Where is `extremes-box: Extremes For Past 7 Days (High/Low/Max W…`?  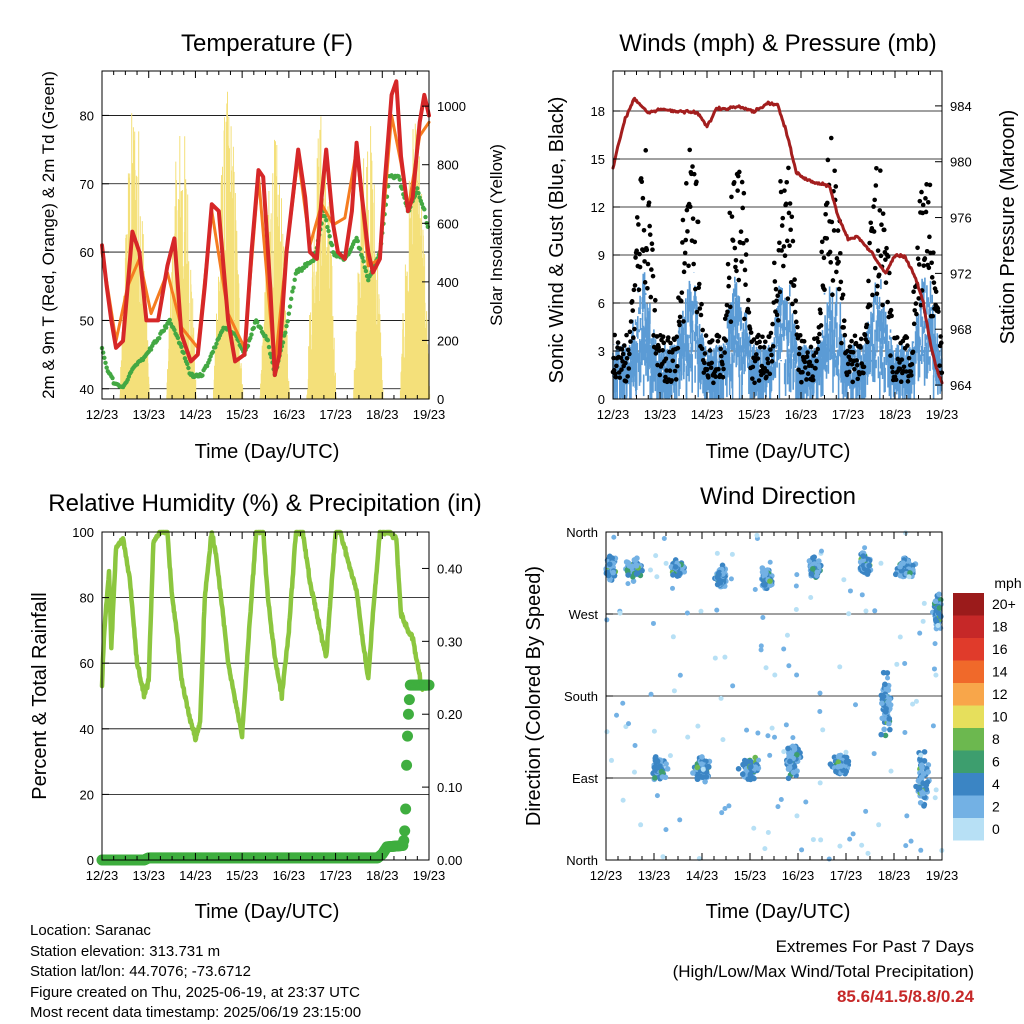 extremes-box: Extremes For Past 7 Days (High/Low/Max W… is located at coordinates (823, 971).